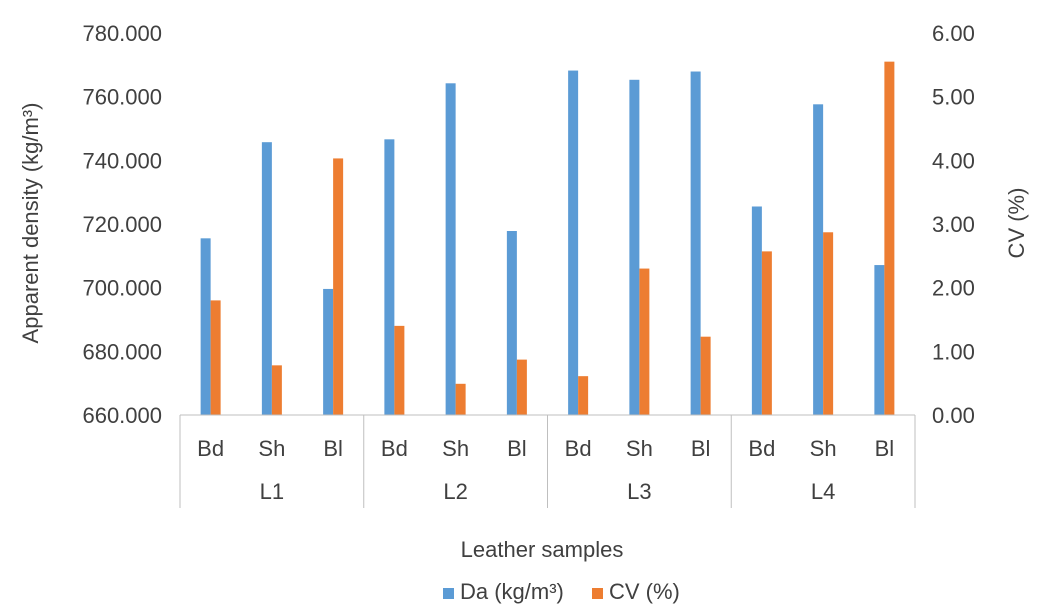 The image size is (1044, 613). Describe the element at coordinates (455, 491) in the screenshot. I see `group-label-1: L2` at that location.